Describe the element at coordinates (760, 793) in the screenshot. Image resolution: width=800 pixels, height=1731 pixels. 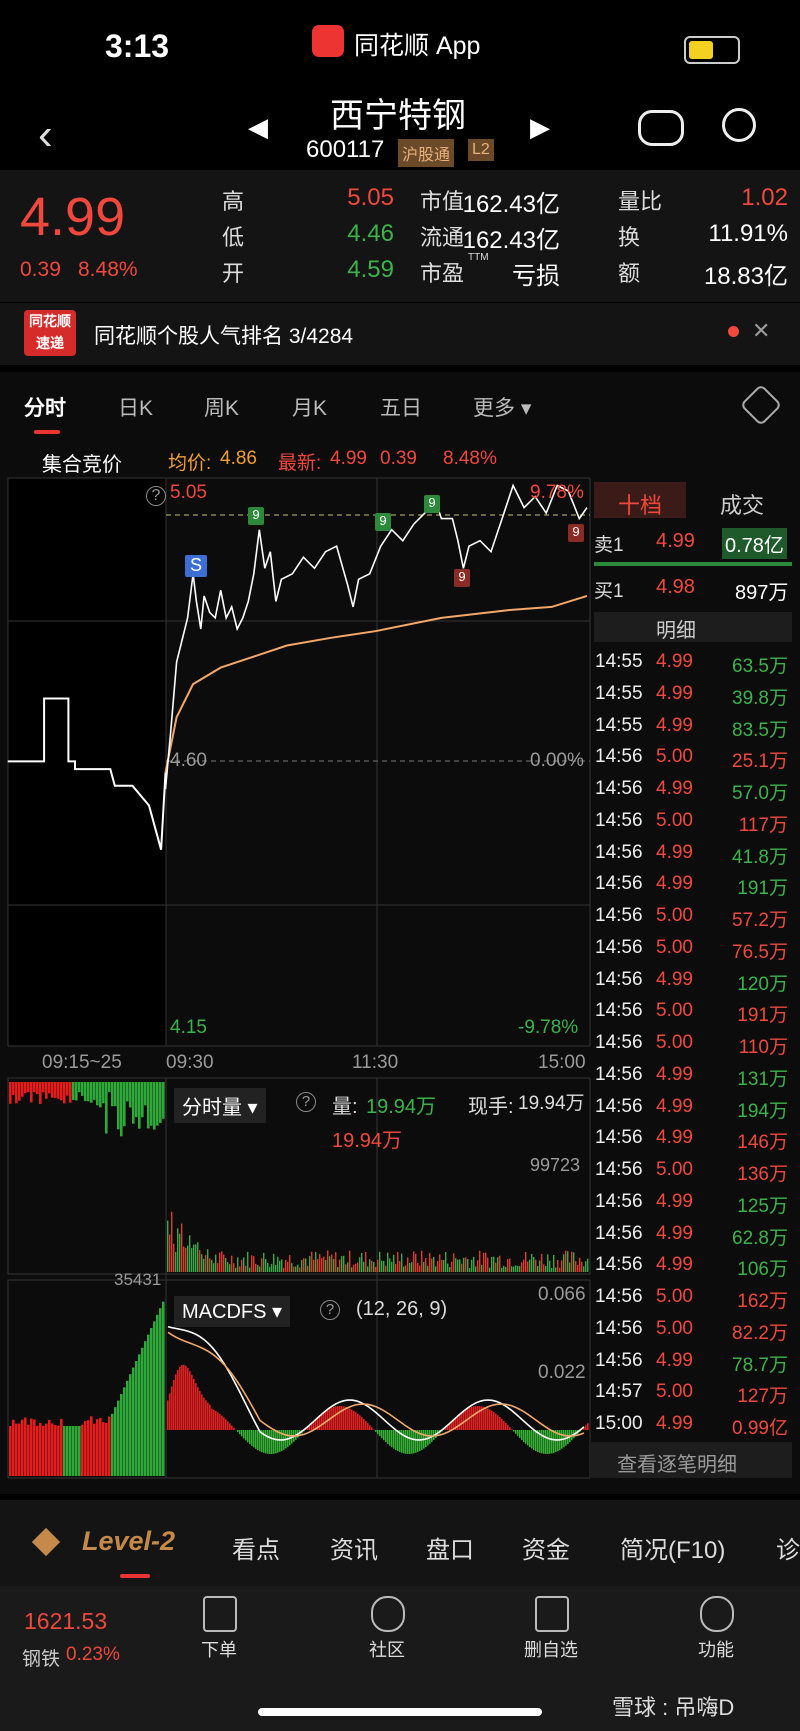
I see `trade-volume: 57.0万` at that location.